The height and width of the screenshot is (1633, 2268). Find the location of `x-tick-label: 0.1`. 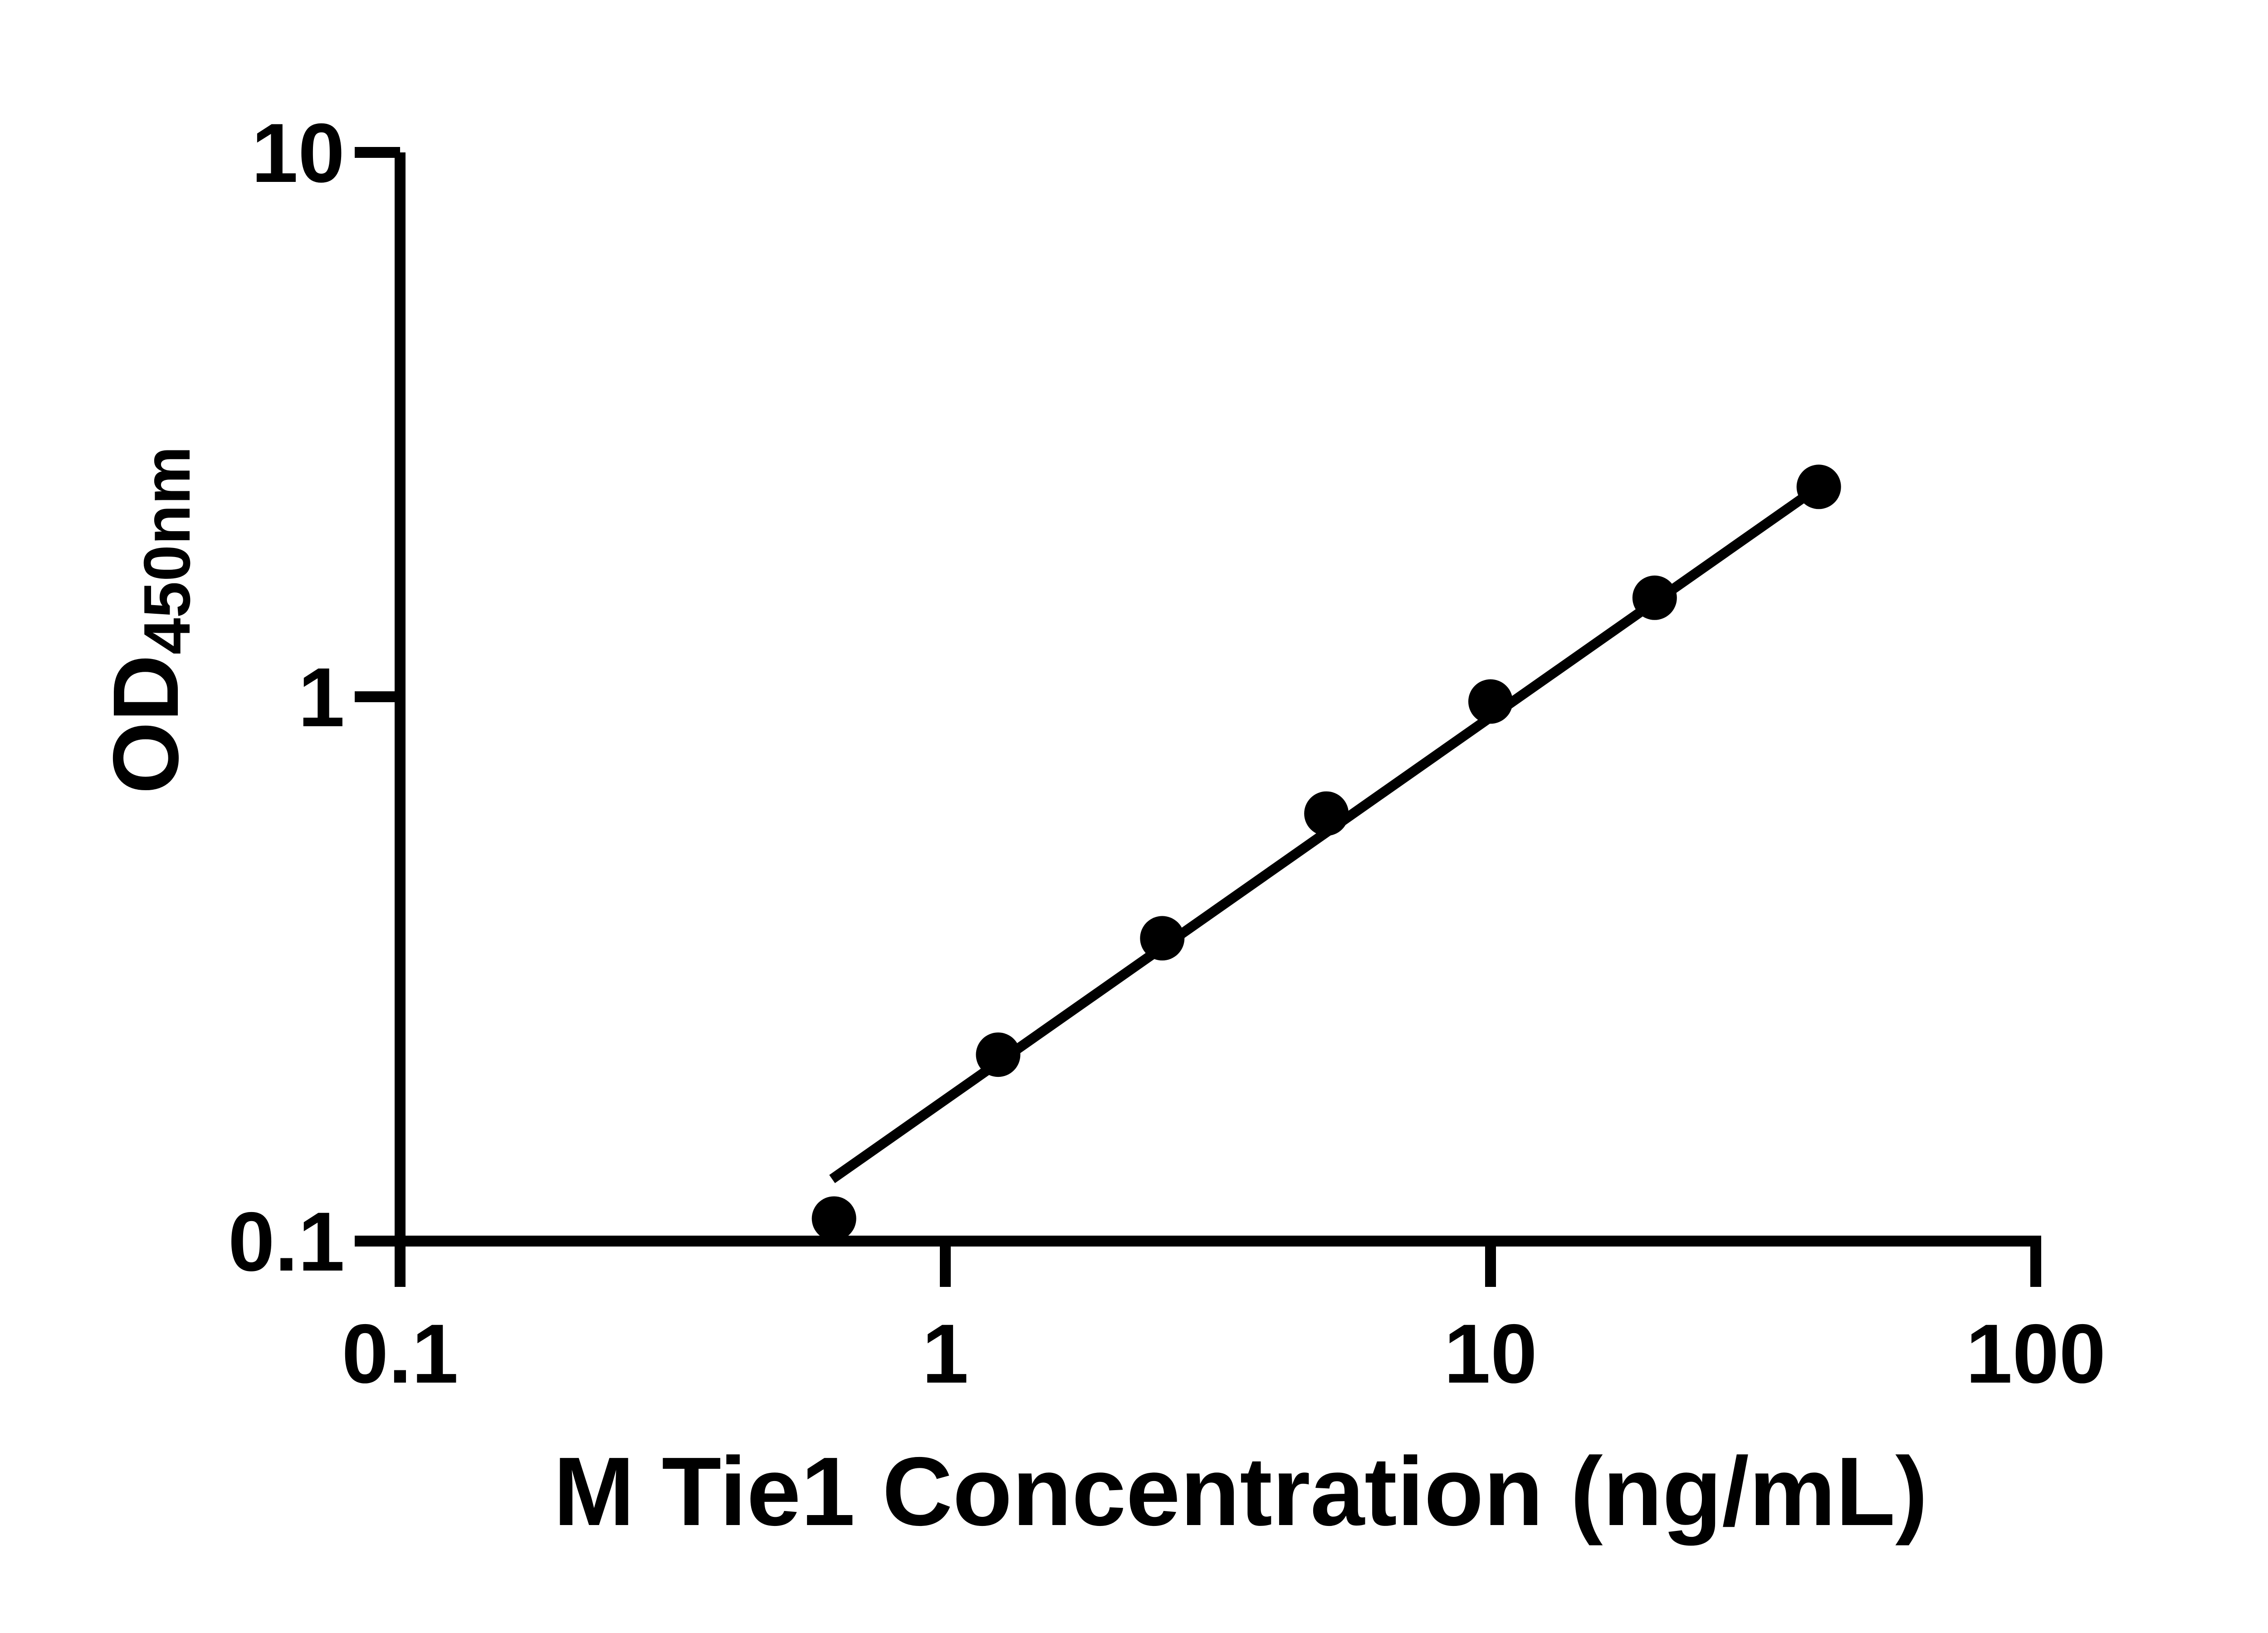

x-tick-label: 0.1 is located at coordinates (400, 1354).